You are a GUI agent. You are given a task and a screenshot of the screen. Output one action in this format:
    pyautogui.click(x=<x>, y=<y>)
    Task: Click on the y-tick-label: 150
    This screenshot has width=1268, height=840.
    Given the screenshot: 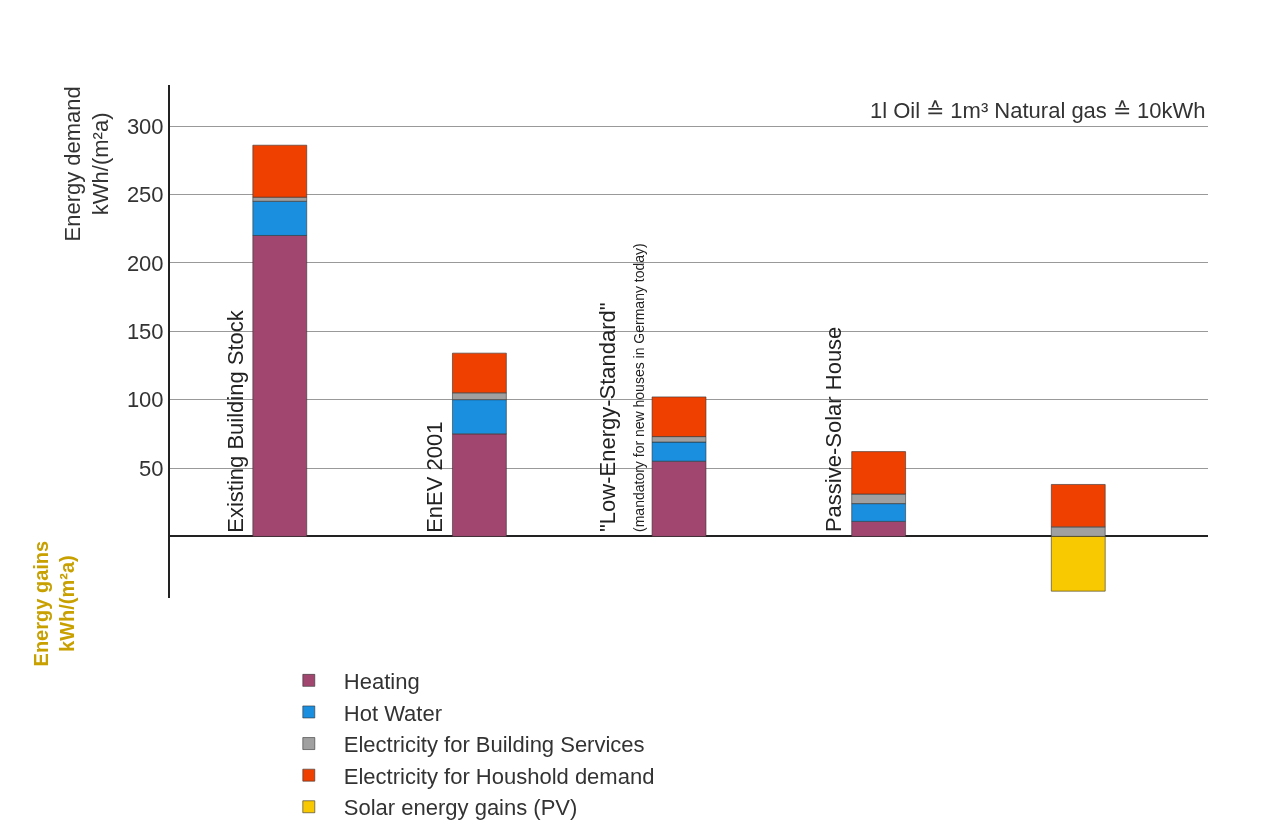 What is the action you would take?
    pyautogui.click(x=145, y=331)
    